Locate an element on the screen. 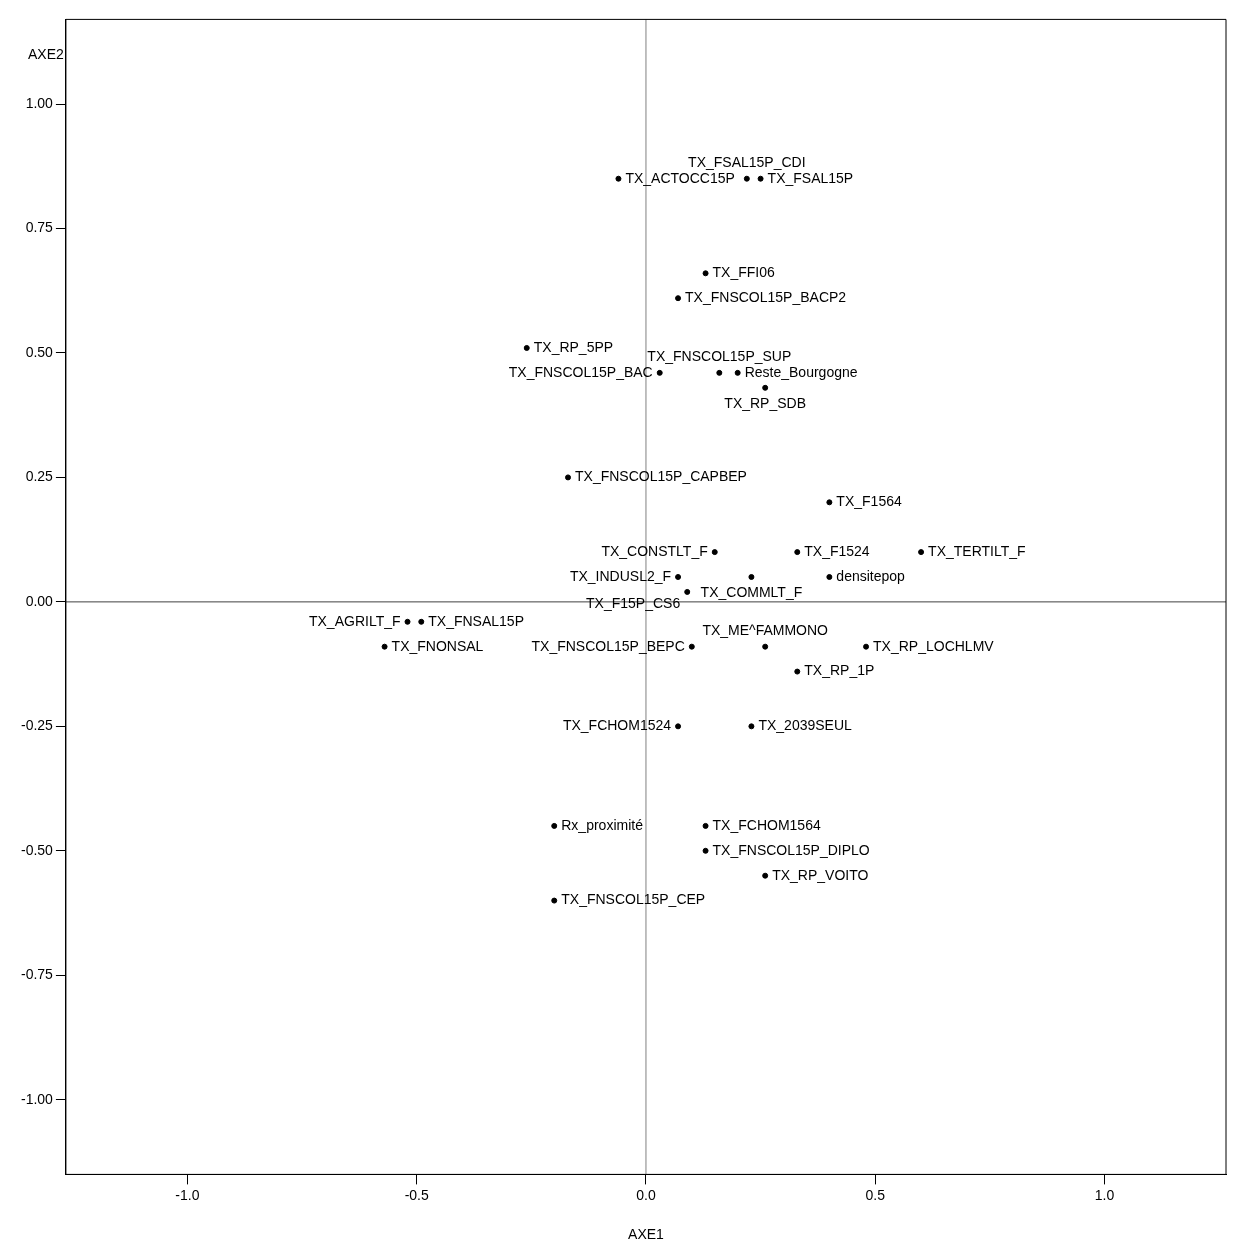  annotation: TX_INDUSL2_F is located at coordinates (620, 575).